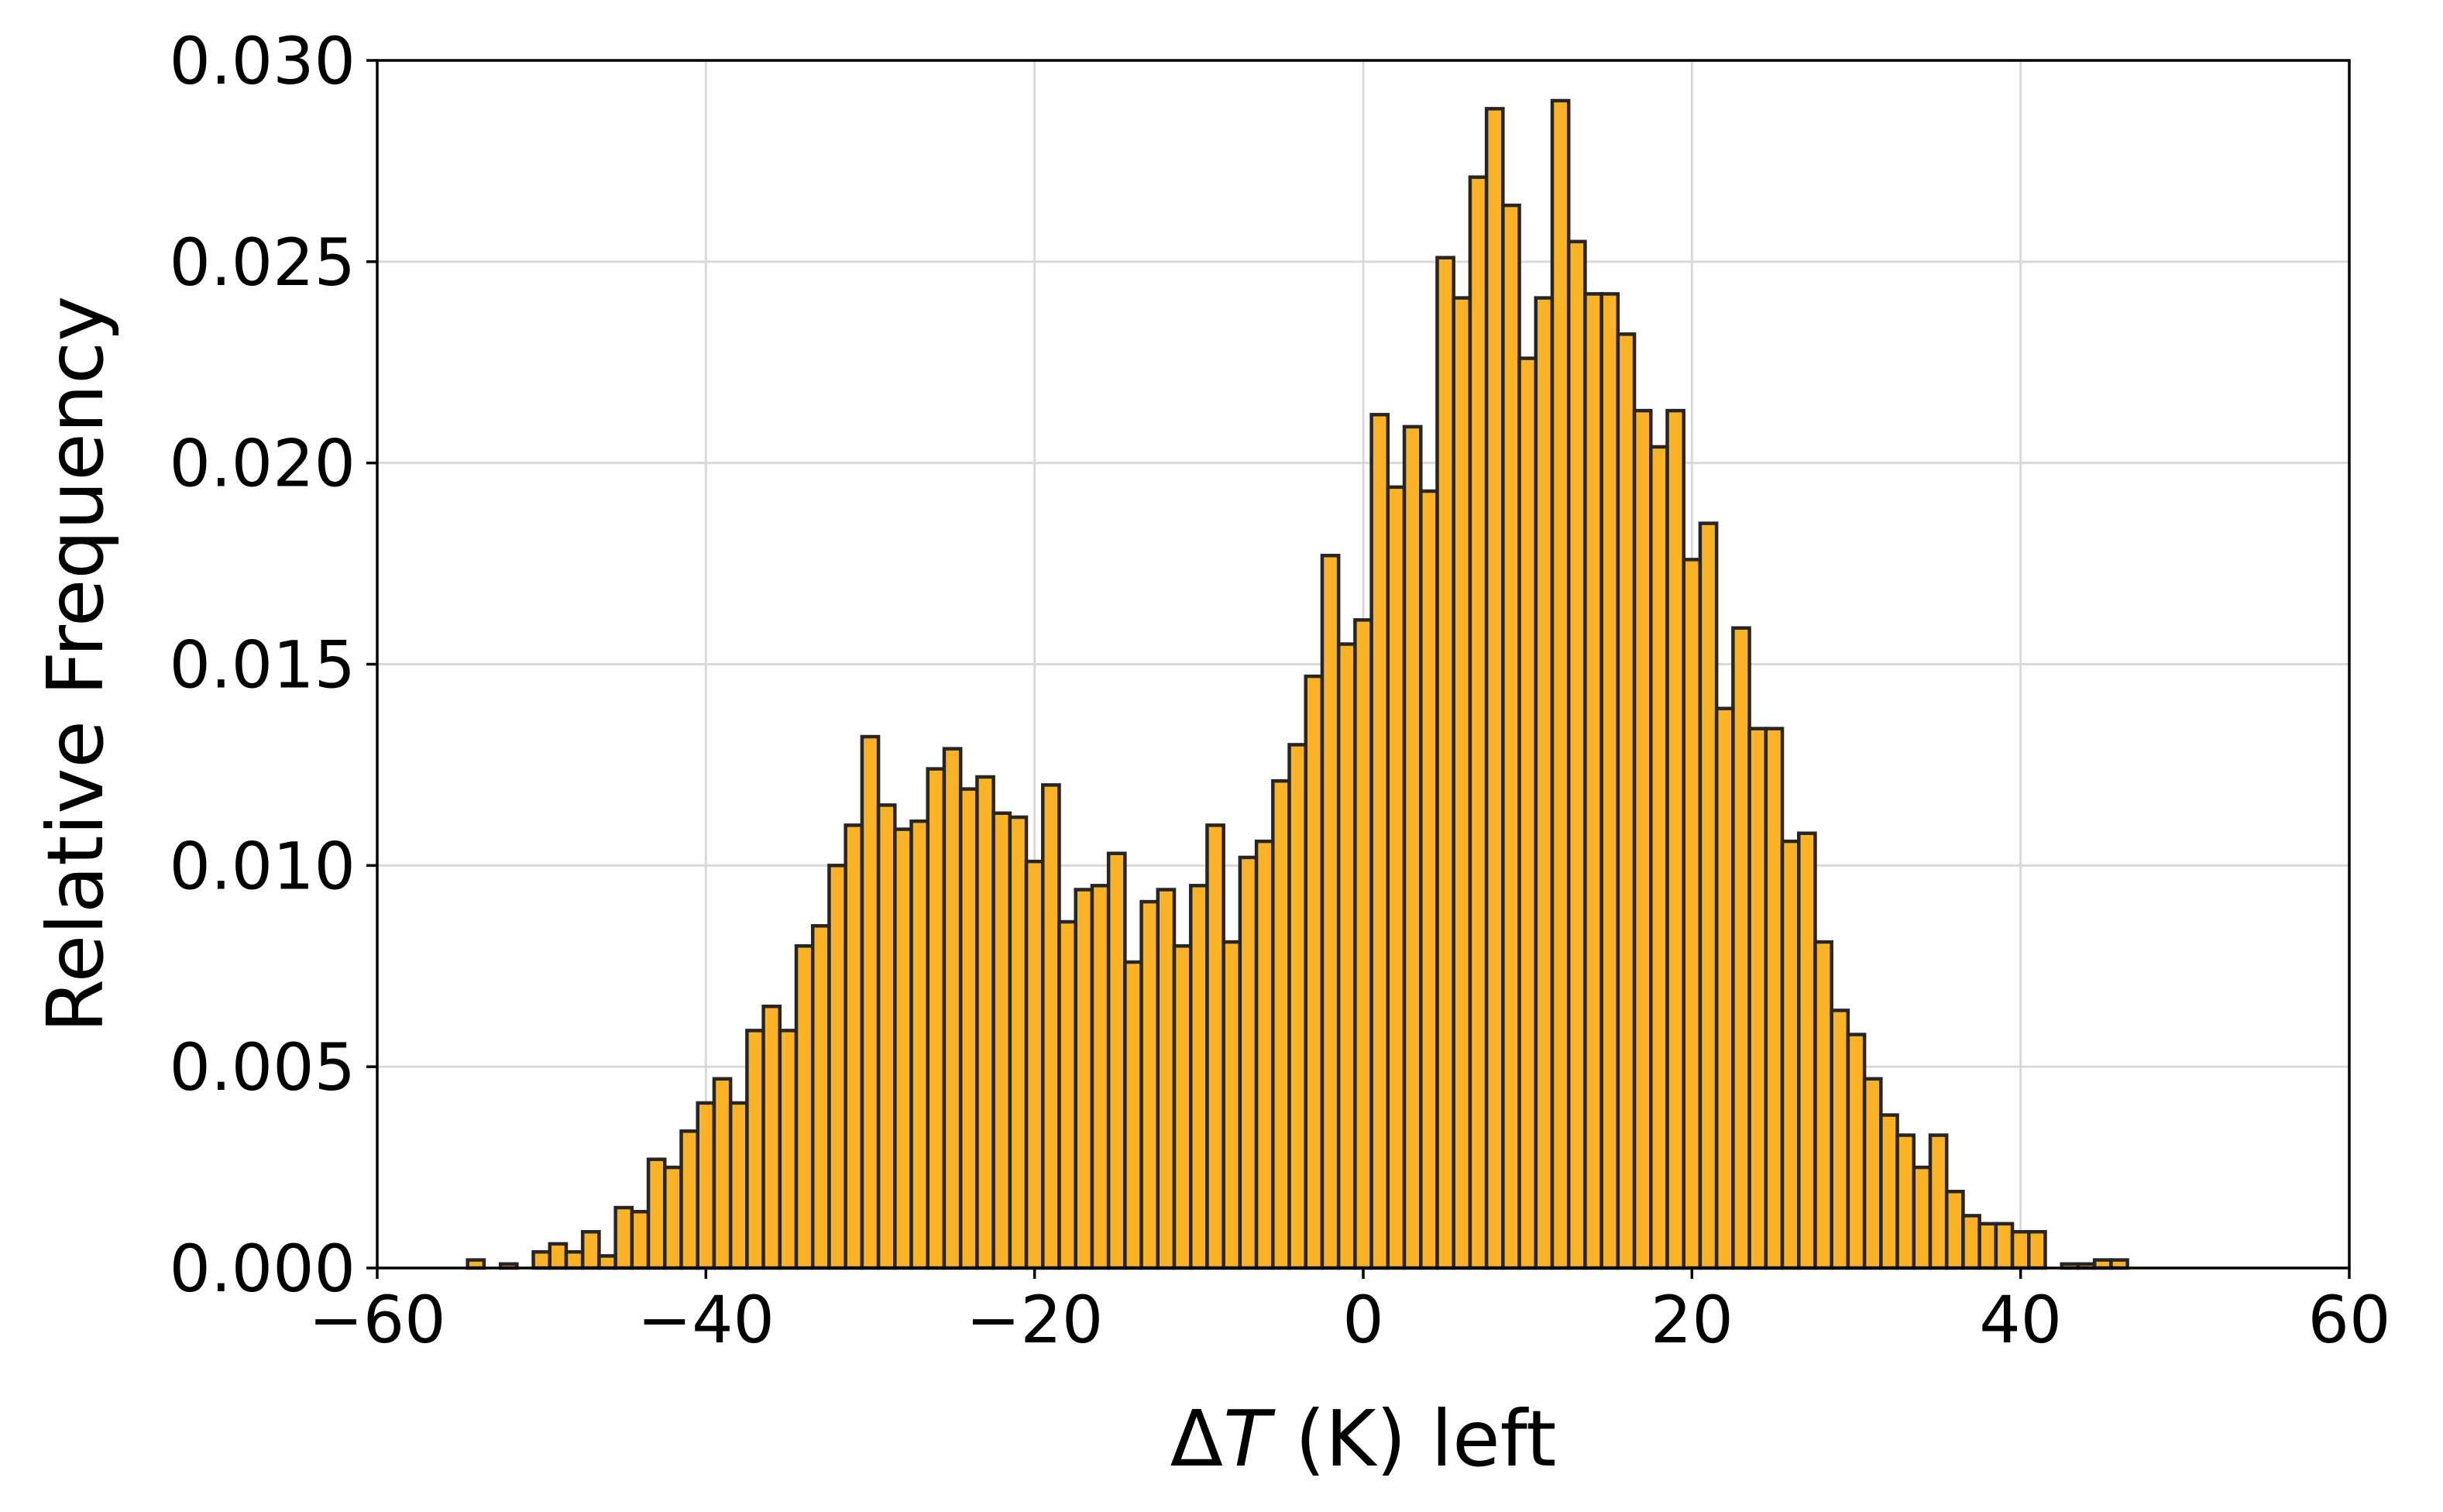  Describe the element at coordinates (76, 664) in the screenshot. I see `y-axis-label: Relative Frequency` at that location.